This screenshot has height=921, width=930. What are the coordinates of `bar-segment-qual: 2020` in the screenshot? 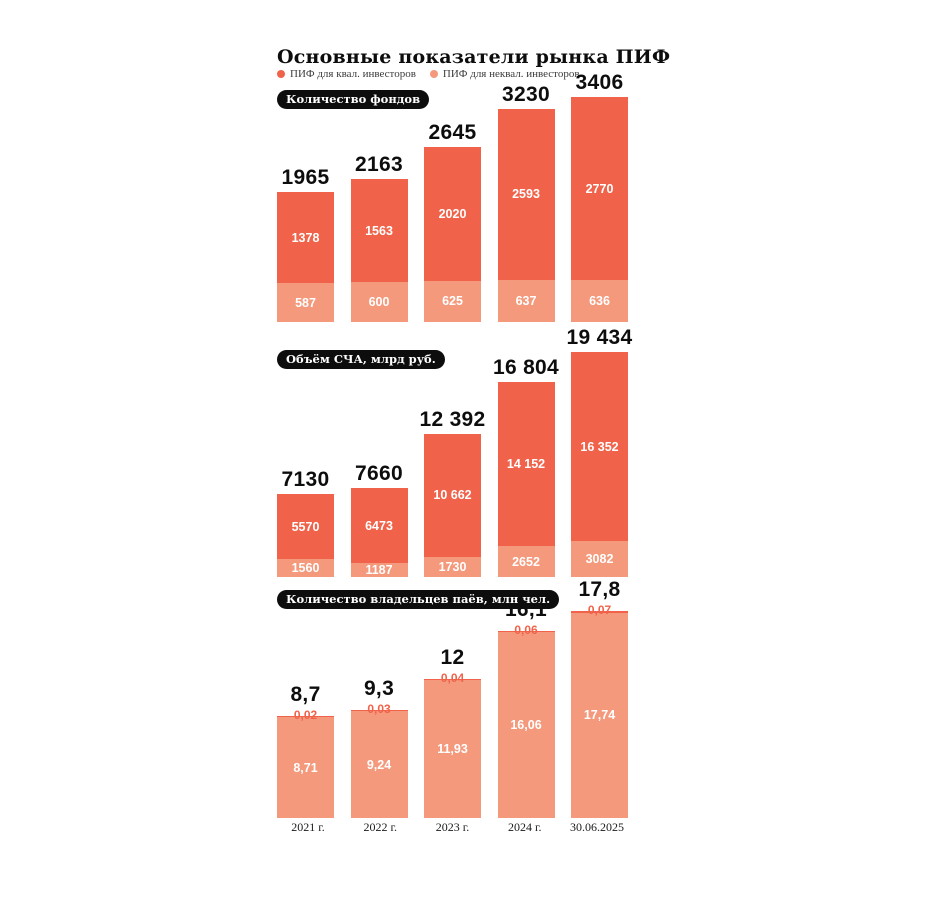 It's located at (452, 214).